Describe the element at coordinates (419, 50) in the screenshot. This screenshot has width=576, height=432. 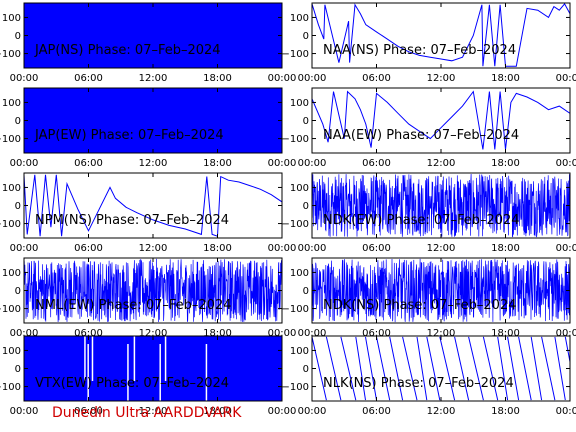
I see `panel-title: NAA(NS) Phase: 07–Feb–2024` at that location.